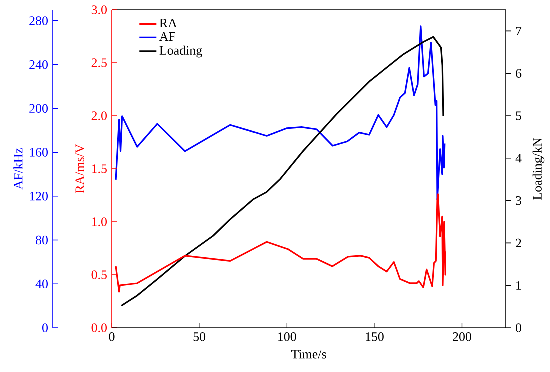  Describe the element at coordinates (519, 31) in the screenshot. I see `y2-tick-label: 7` at that location.